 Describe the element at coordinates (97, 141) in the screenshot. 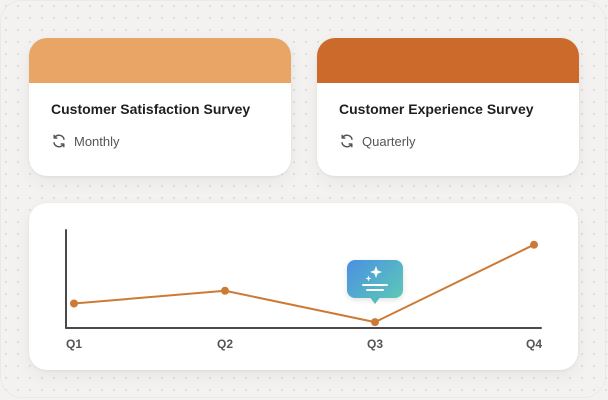

I see `frequency-label: Monthly` at that location.